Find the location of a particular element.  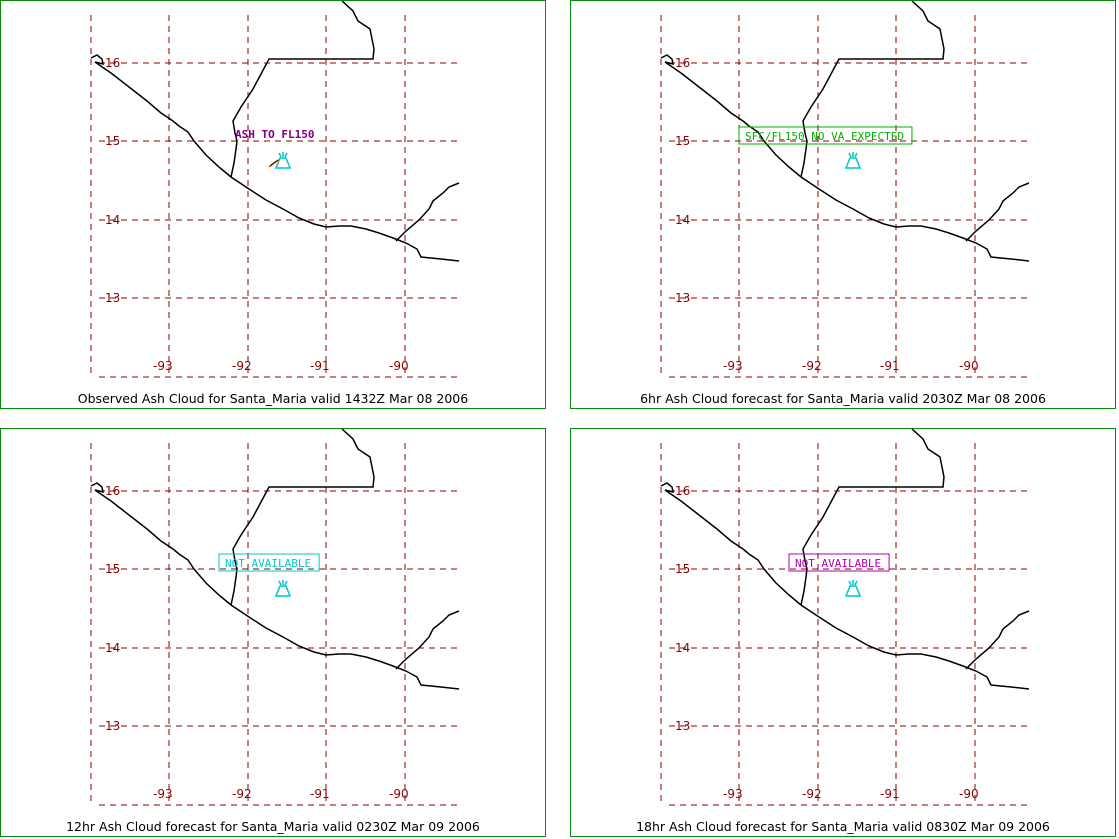

ash-annotation: SFC/FL150 NO VA EXPECTED is located at coordinates (825, 135).